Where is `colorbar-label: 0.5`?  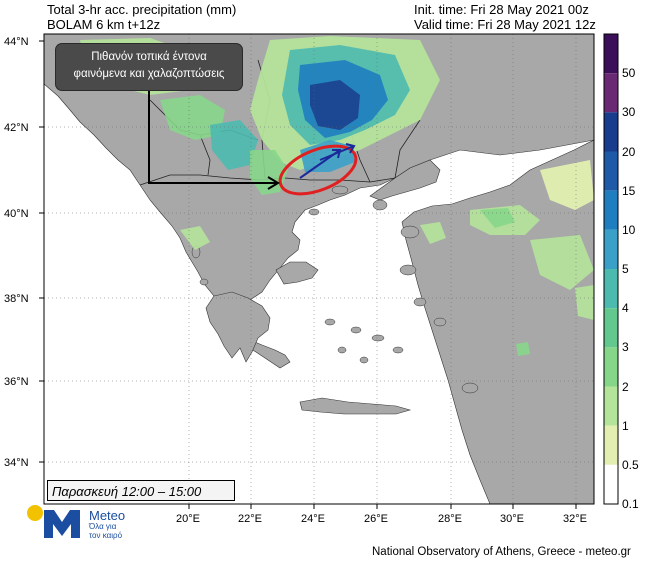
colorbar-label: 0.5 is located at coordinates (630, 464).